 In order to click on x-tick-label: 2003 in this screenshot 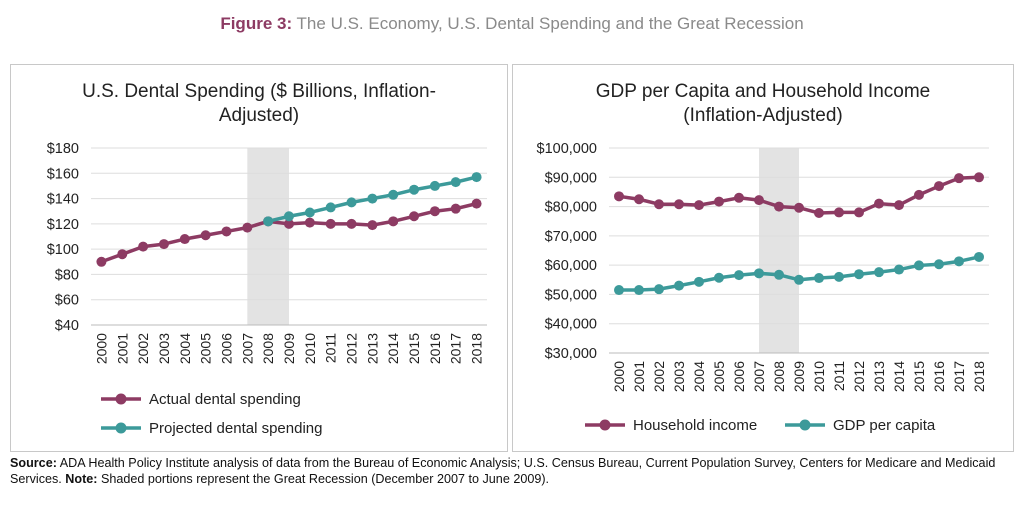, I will do `click(164, 348)`.